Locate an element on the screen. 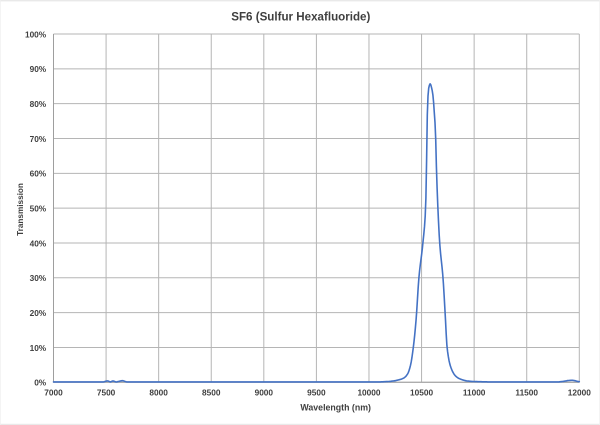 The height and width of the screenshot is (425, 600). svg-text: 20% is located at coordinates (38, 313).